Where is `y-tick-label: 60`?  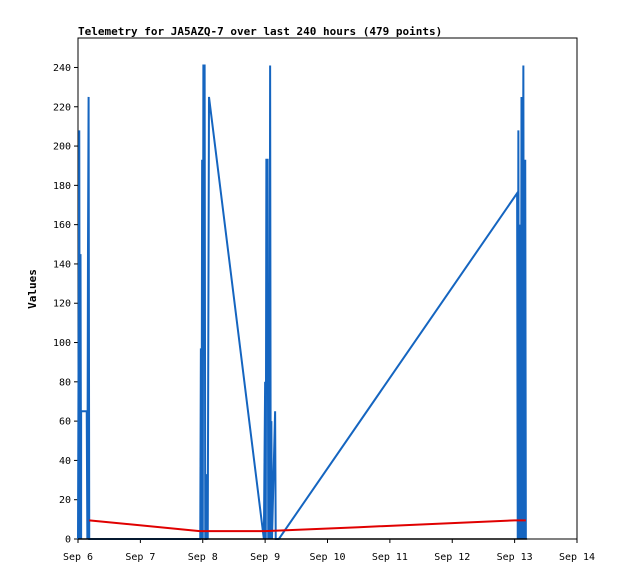 y-tick-label: 60 is located at coordinates (65, 422).